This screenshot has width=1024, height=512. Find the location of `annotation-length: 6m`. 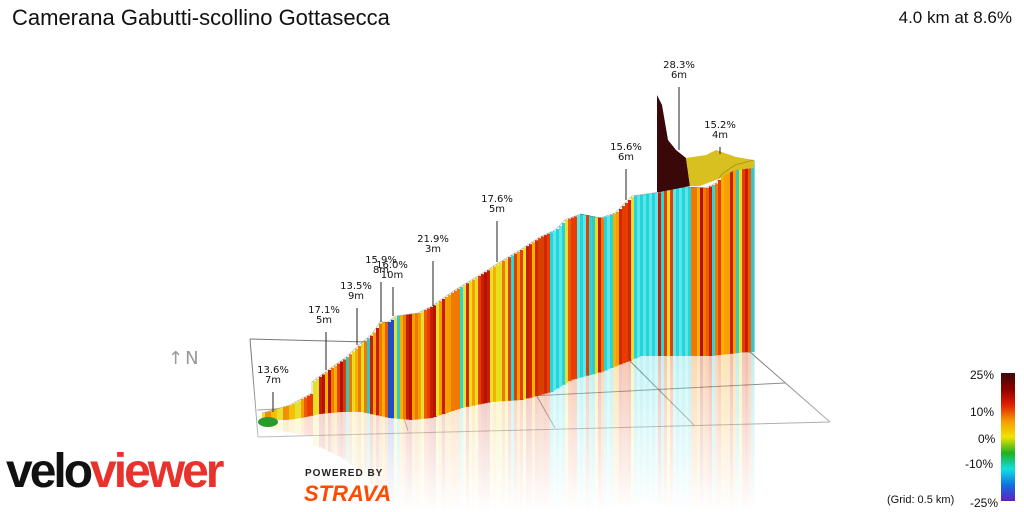

annotation-length: 6m is located at coordinates (626, 157).